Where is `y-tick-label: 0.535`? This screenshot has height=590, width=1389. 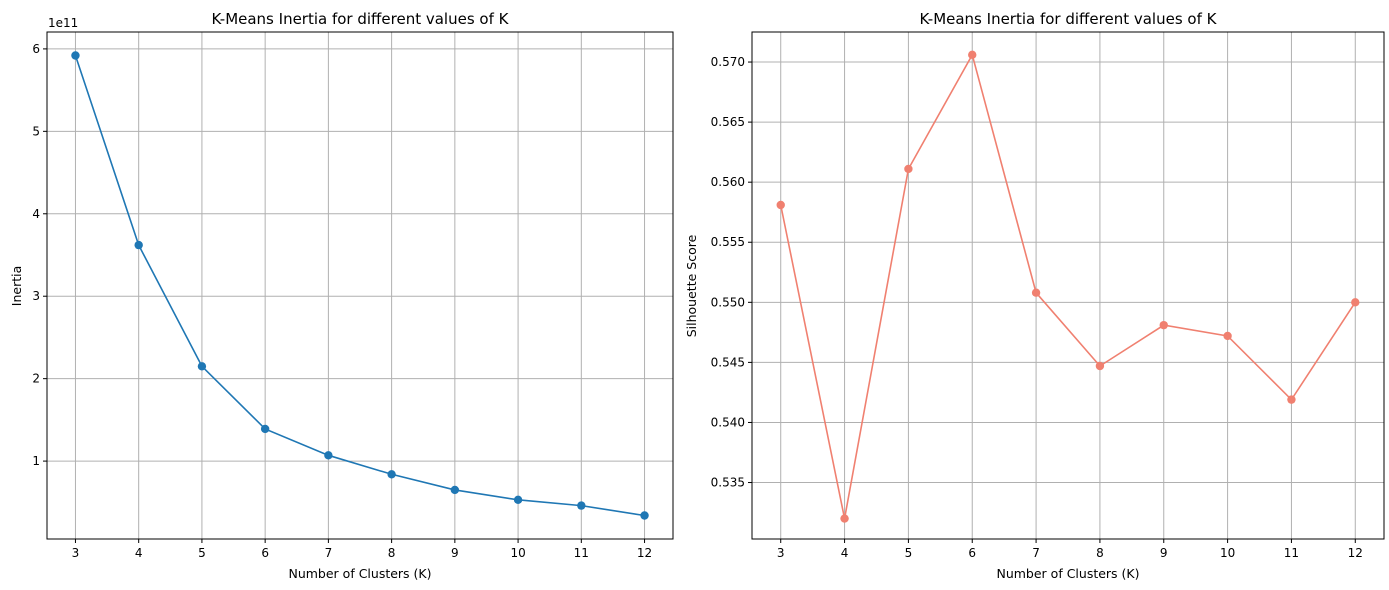
y-tick-label: 0.535 is located at coordinates (728, 483).